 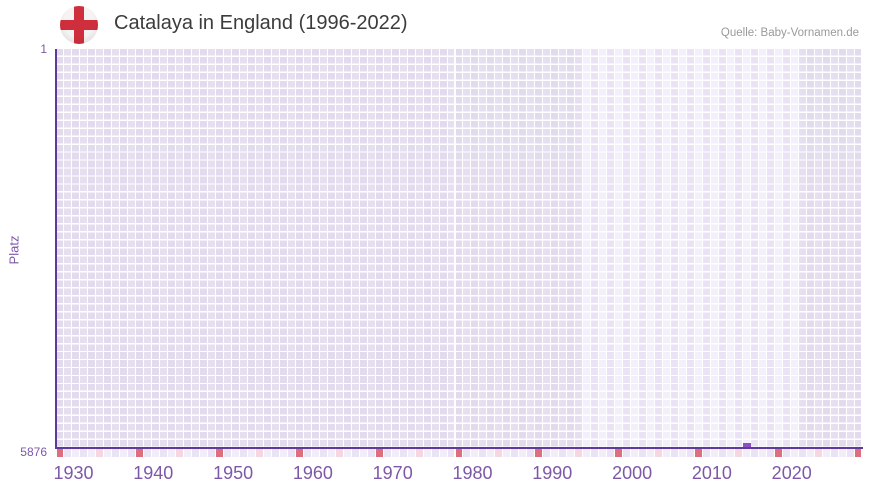 What do you see at coordinates (826, 248) in the screenshot?
I see `grid-column-2026` at bounding box center [826, 248].